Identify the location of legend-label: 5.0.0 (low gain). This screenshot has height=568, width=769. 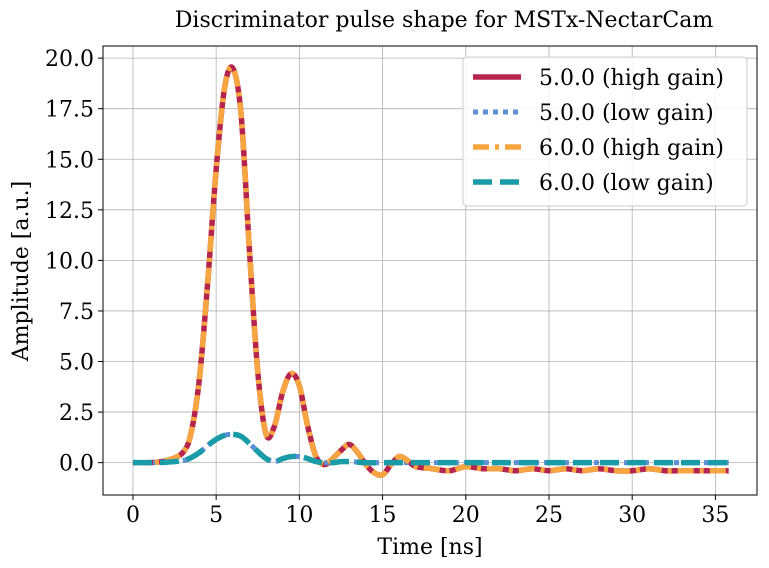
(626, 113).